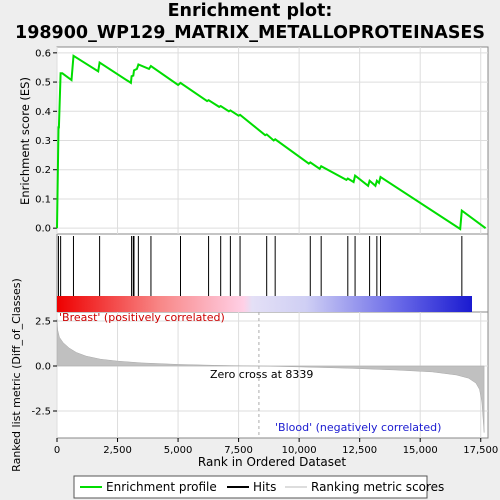  I want to click on legend-label-hits: Hits, so click(264, 487).